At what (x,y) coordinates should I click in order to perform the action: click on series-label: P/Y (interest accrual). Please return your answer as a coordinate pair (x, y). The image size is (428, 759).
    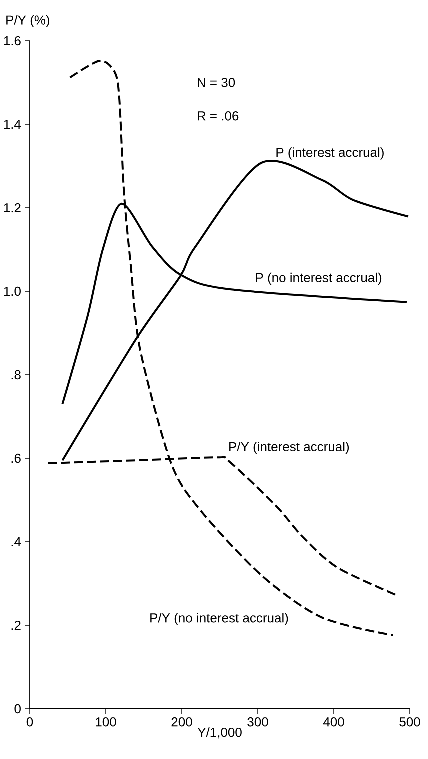
    Looking at the image, I should click on (290, 448).